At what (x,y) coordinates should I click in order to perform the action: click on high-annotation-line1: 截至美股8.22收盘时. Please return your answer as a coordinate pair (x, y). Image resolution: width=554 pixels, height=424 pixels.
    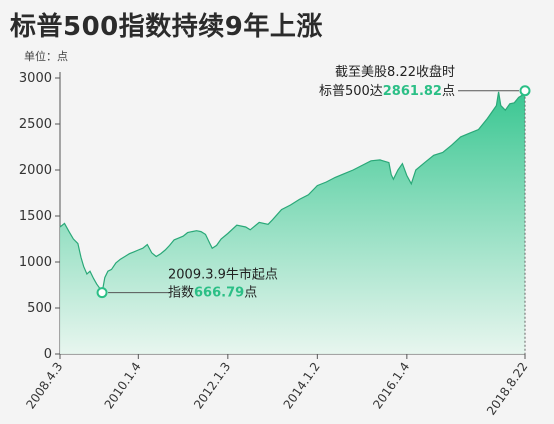
    Looking at the image, I should click on (395, 72).